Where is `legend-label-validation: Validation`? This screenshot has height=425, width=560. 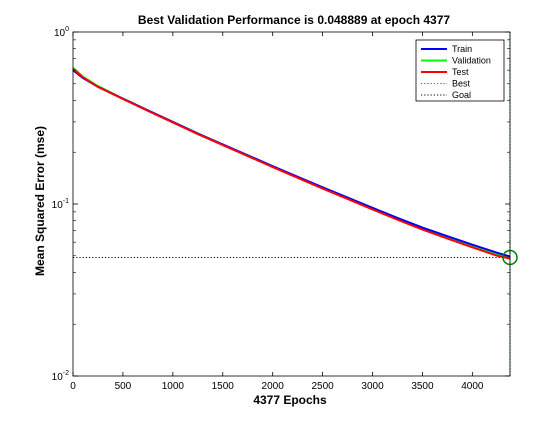
legend-label-validation: Validation is located at coordinates (471, 61).